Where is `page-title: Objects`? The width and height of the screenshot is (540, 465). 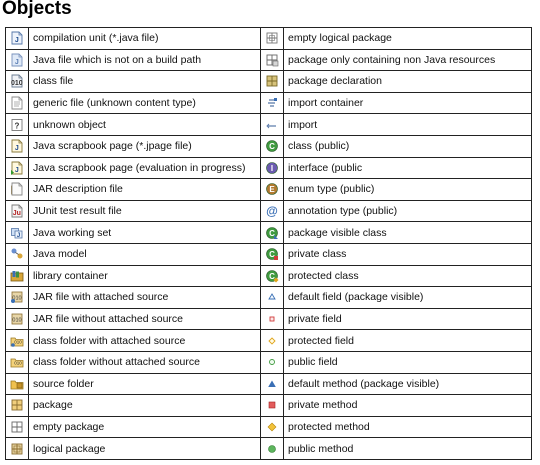
page-title: Objects is located at coordinates (37, 9).